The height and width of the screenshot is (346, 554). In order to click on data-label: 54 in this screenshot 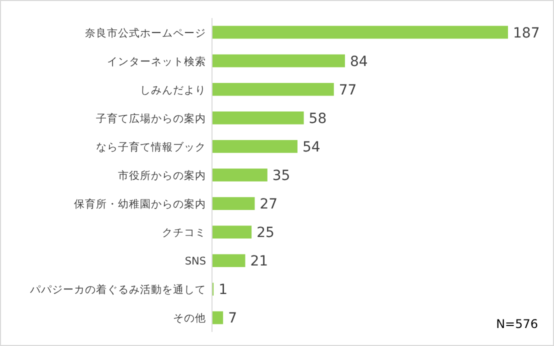, I will do `click(311, 147)`.